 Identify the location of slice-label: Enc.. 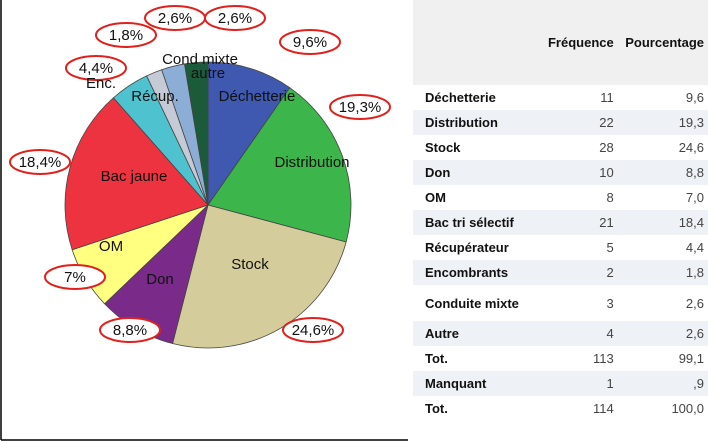
(101, 83).